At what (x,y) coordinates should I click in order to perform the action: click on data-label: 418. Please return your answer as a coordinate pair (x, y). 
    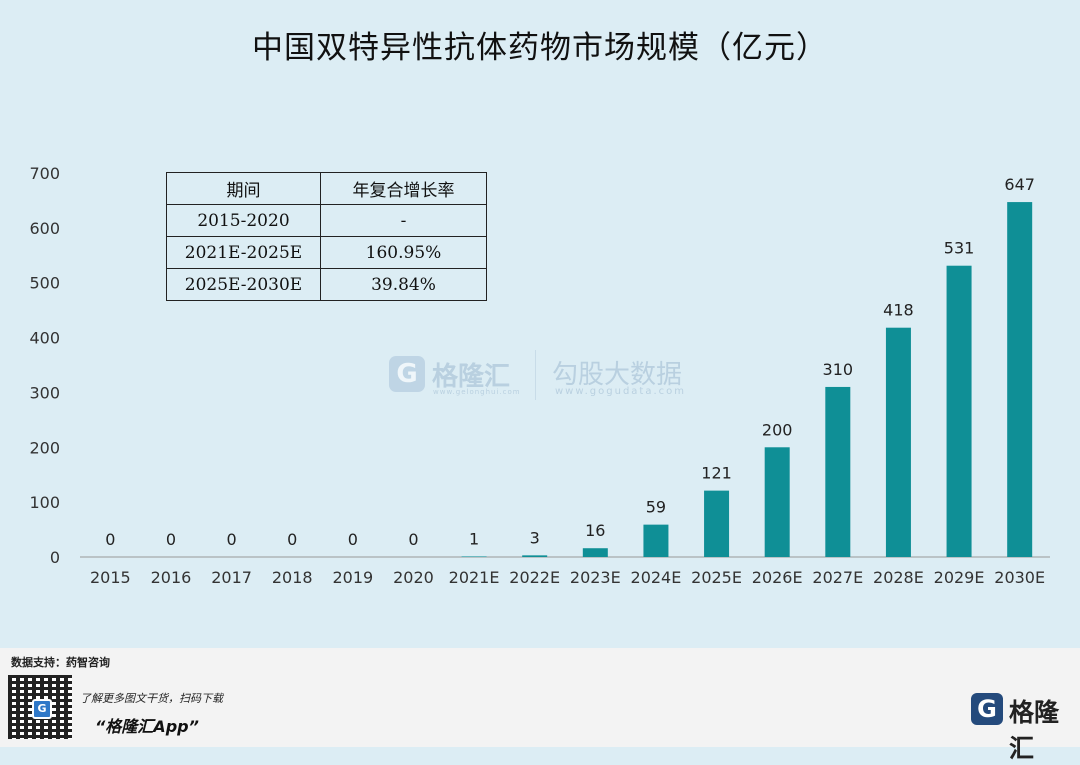
    Looking at the image, I should click on (898, 310).